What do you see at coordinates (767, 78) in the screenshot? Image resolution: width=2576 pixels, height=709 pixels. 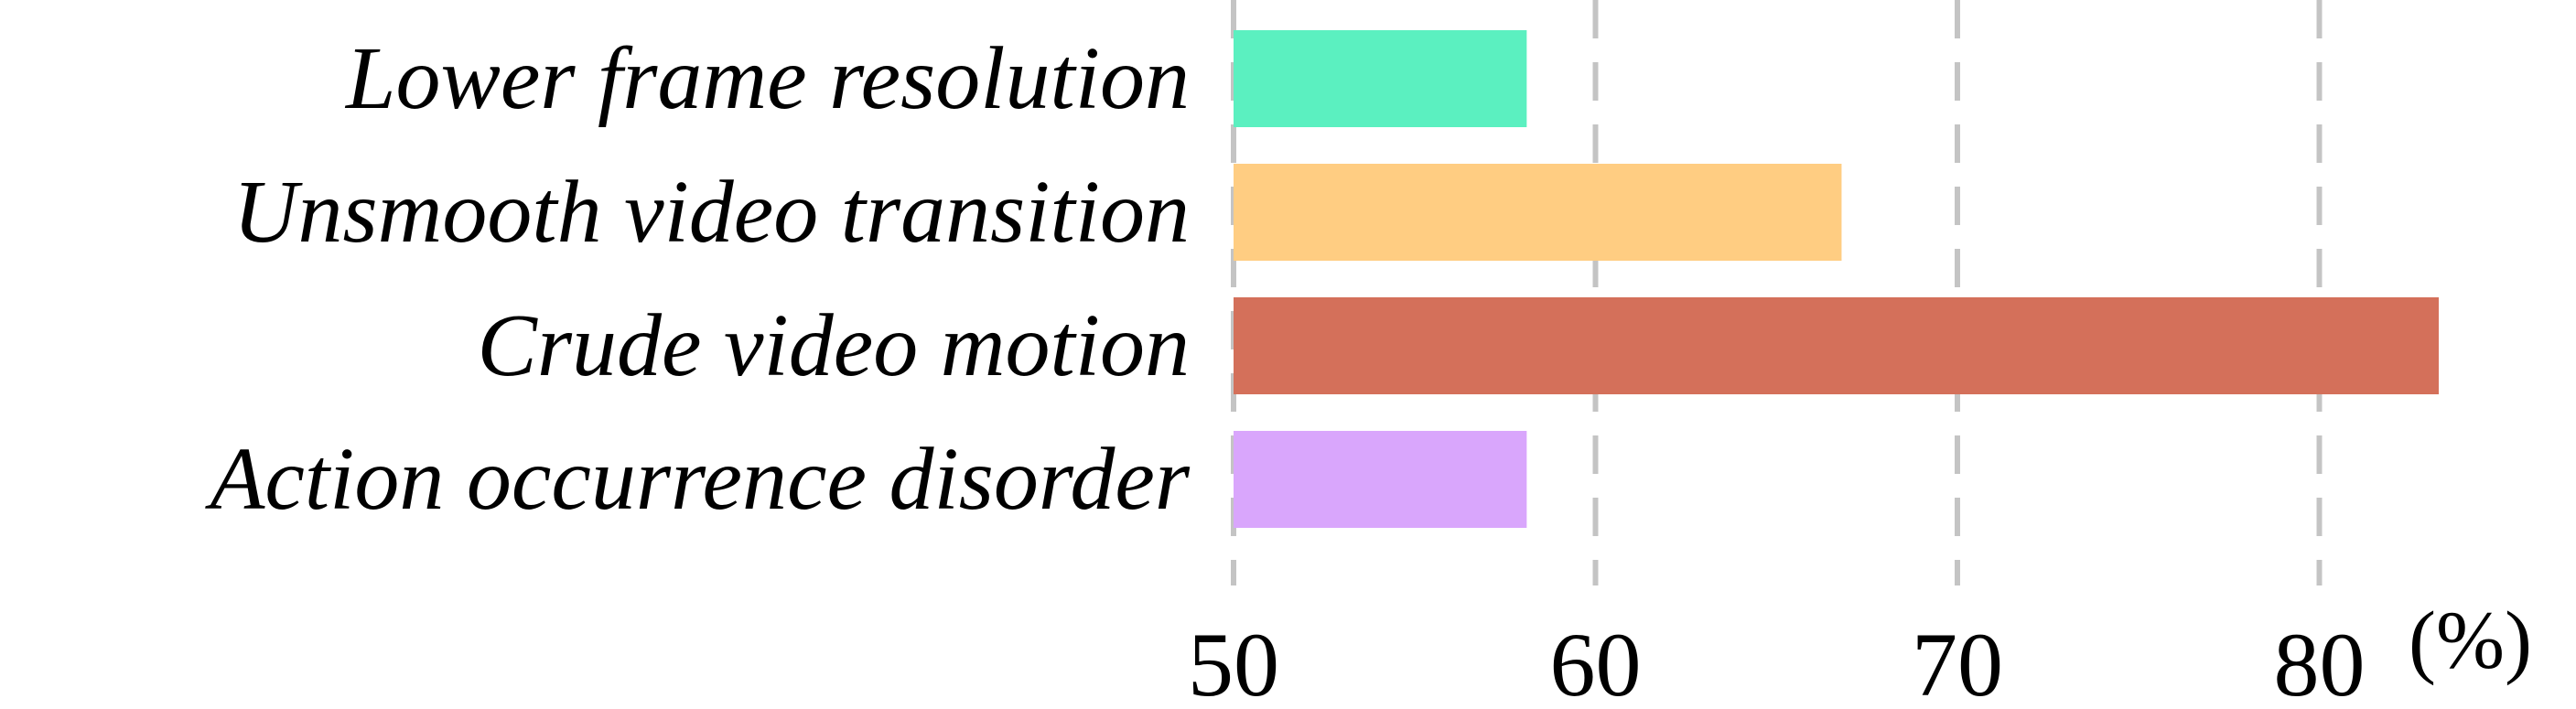 I see `category-label-lower-frame-resolution: Lower frame resolution` at bounding box center [767, 78].